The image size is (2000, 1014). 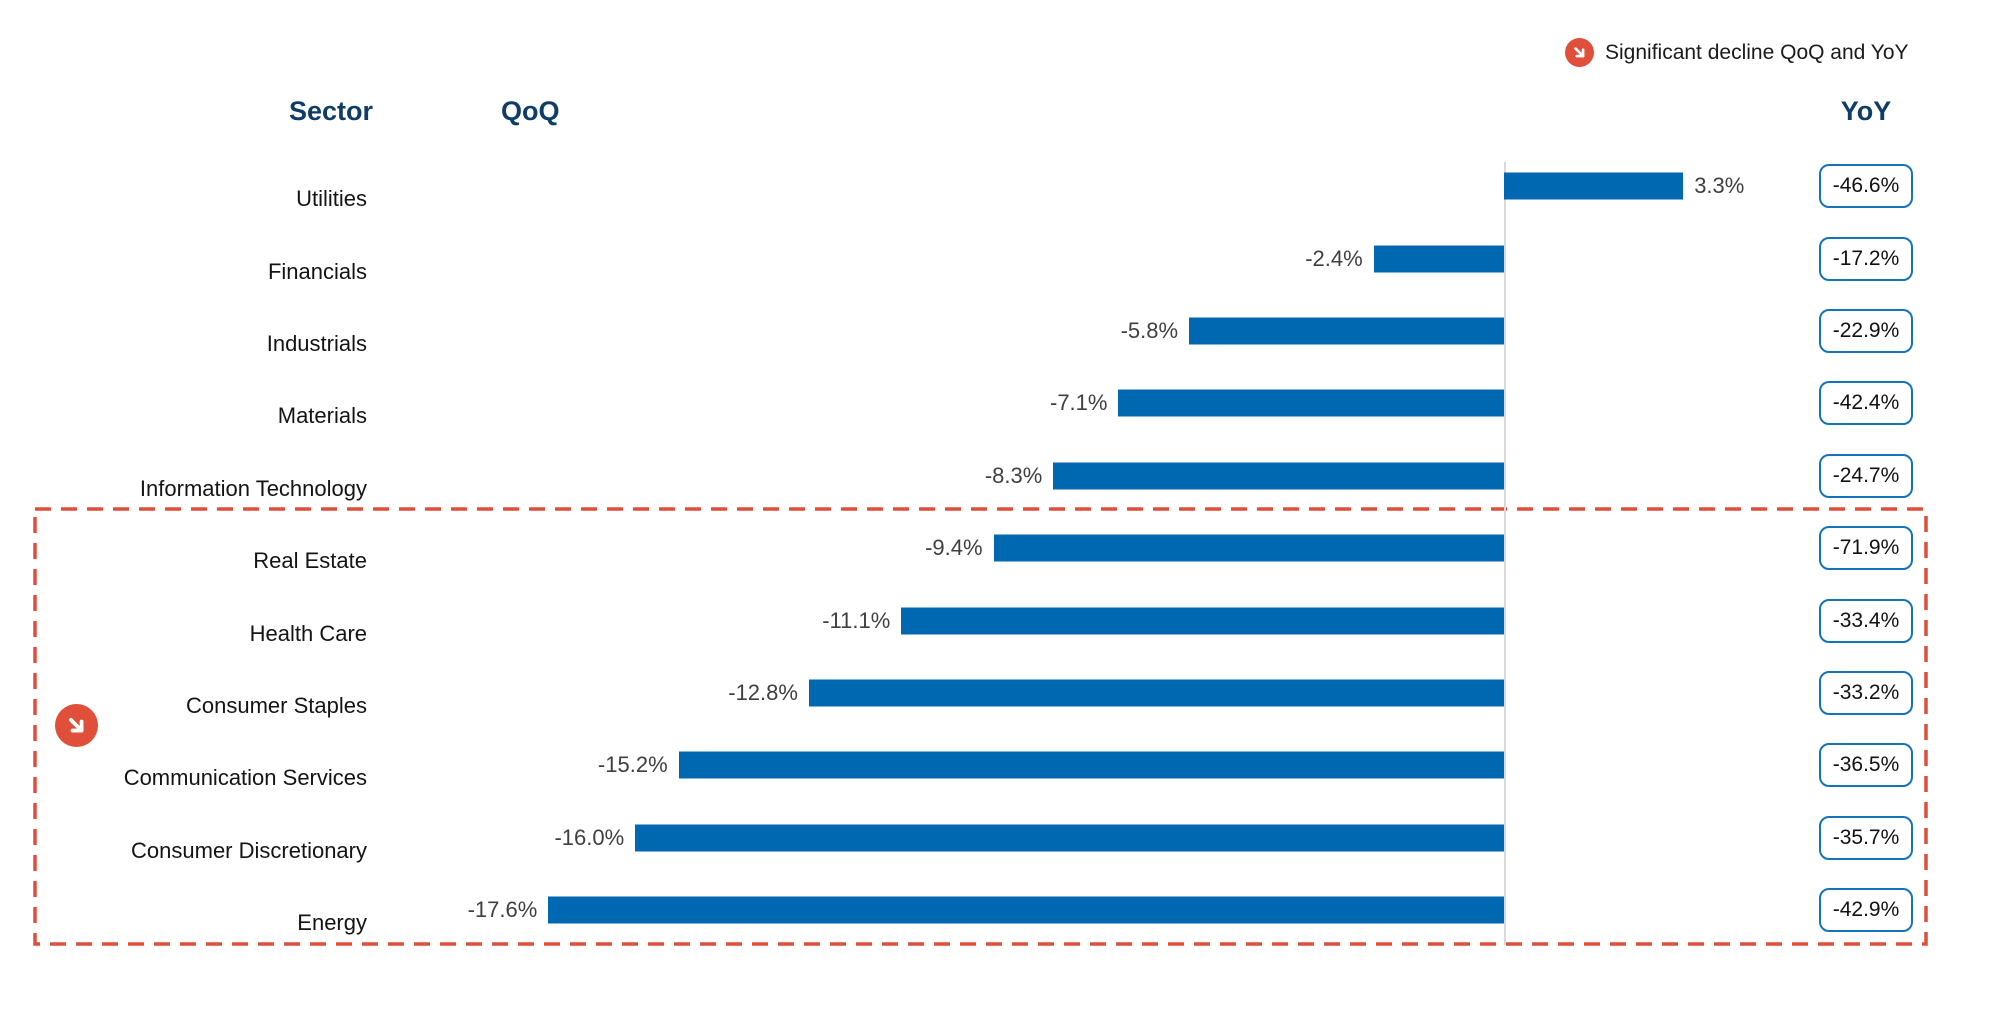 What do you see at coordinates (1866, 765) in the screenshot?
I see `yoy-value-badge: -36.5%` at bounding box center [1866, 765].